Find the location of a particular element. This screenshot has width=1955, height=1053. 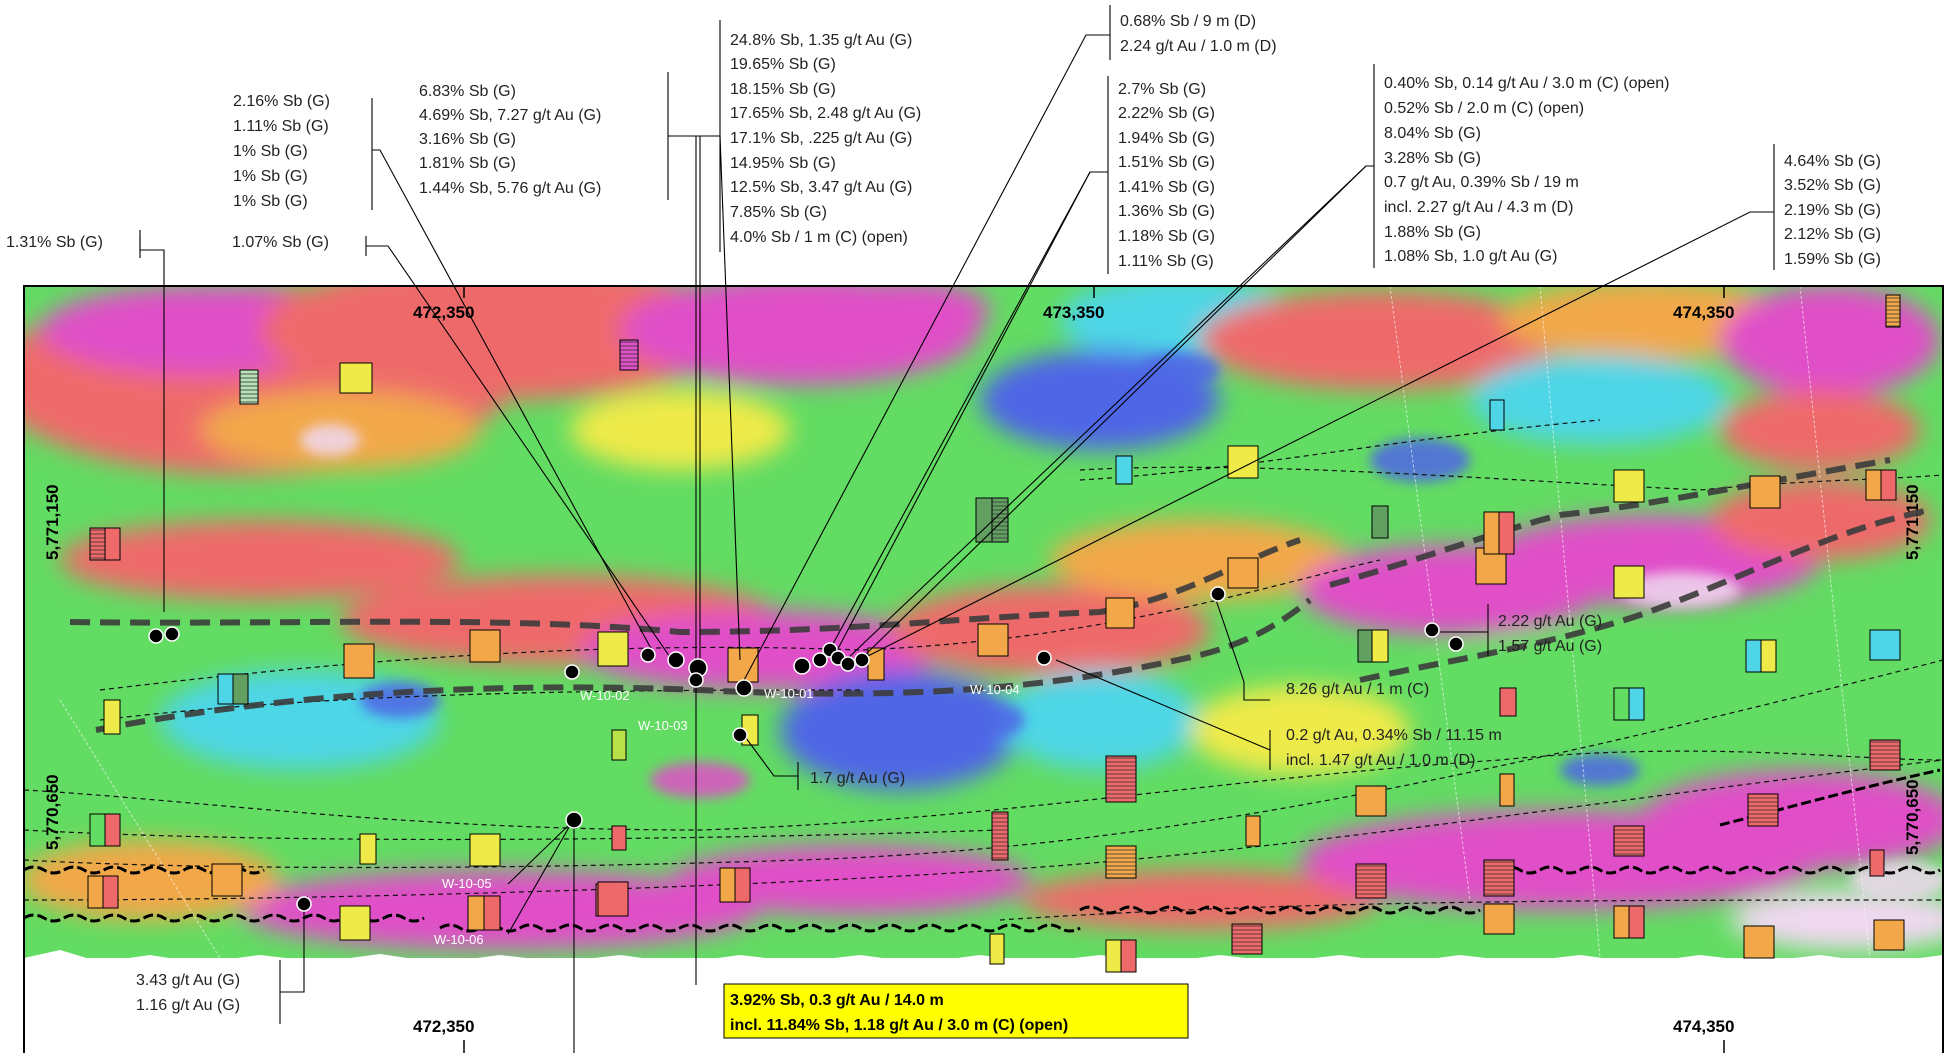

callout-line: 1.11% Sb (G) is located at coordinates (281, 126).